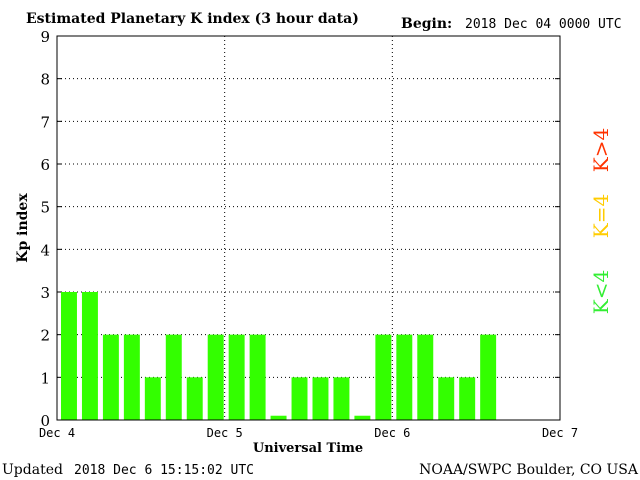 The image size is (640, 480). What do you see at coordinates (543, 24) in the screenshot?
I see `begin-value: 2018 Dec 04 0000 UTC` at bounding box center [543, 24].